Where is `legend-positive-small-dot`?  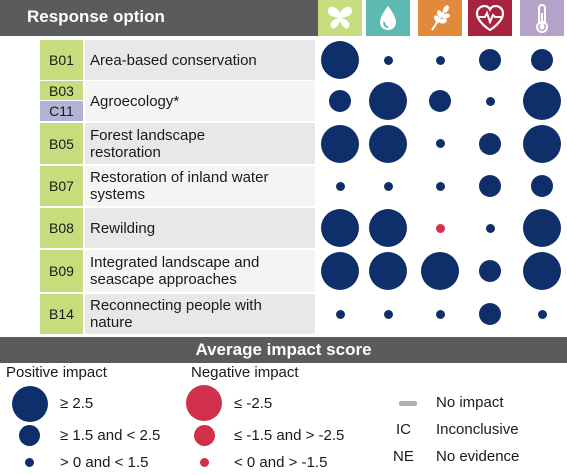 legend-positive-small-dot is located at coordinates (29, 462).